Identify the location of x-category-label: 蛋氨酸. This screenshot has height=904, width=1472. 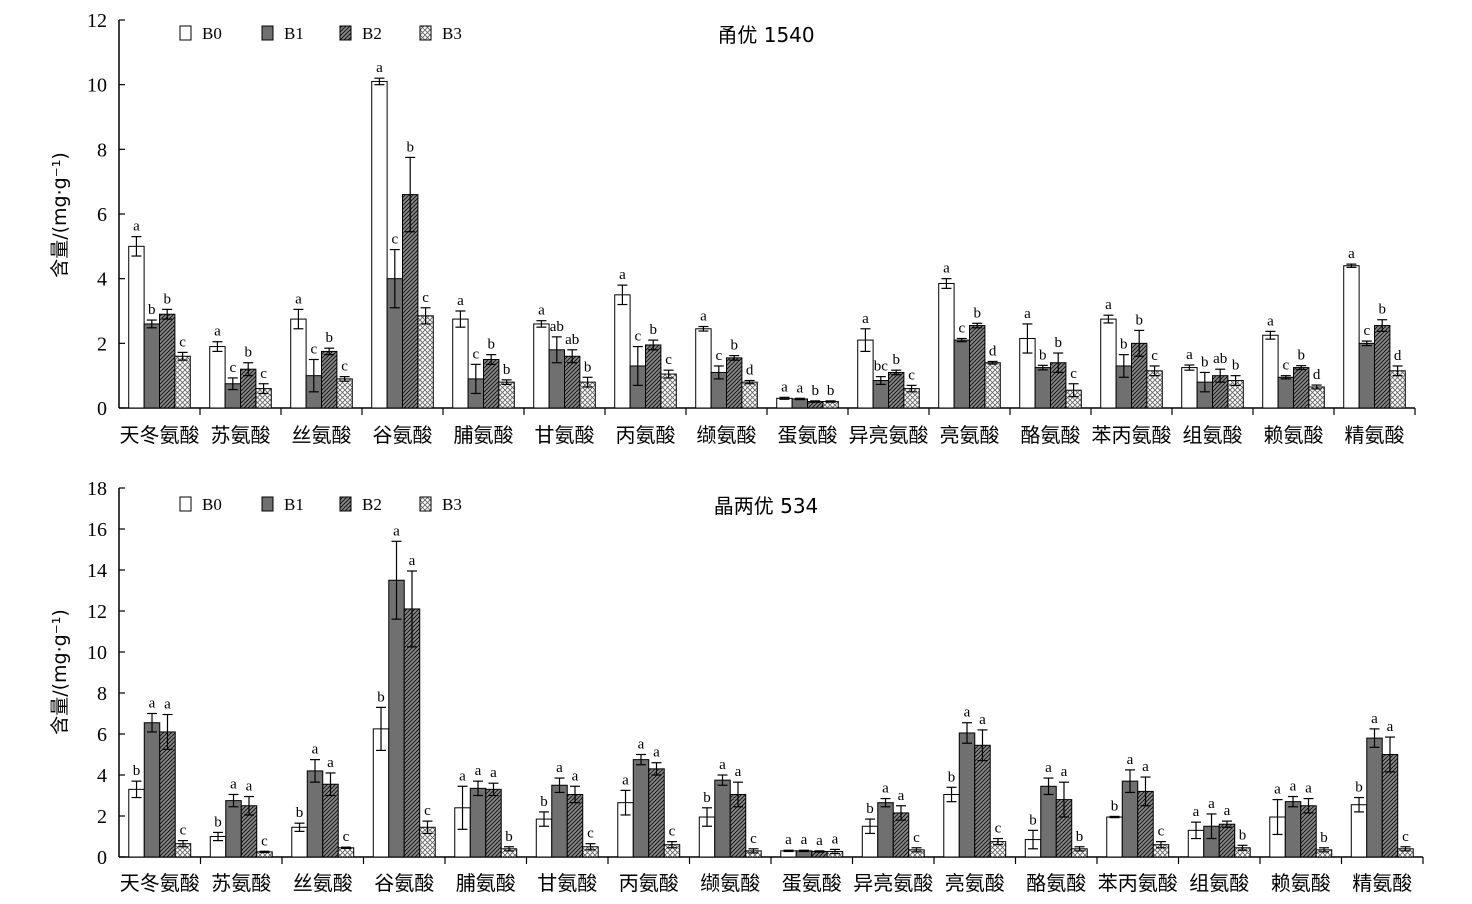
(812, 883).